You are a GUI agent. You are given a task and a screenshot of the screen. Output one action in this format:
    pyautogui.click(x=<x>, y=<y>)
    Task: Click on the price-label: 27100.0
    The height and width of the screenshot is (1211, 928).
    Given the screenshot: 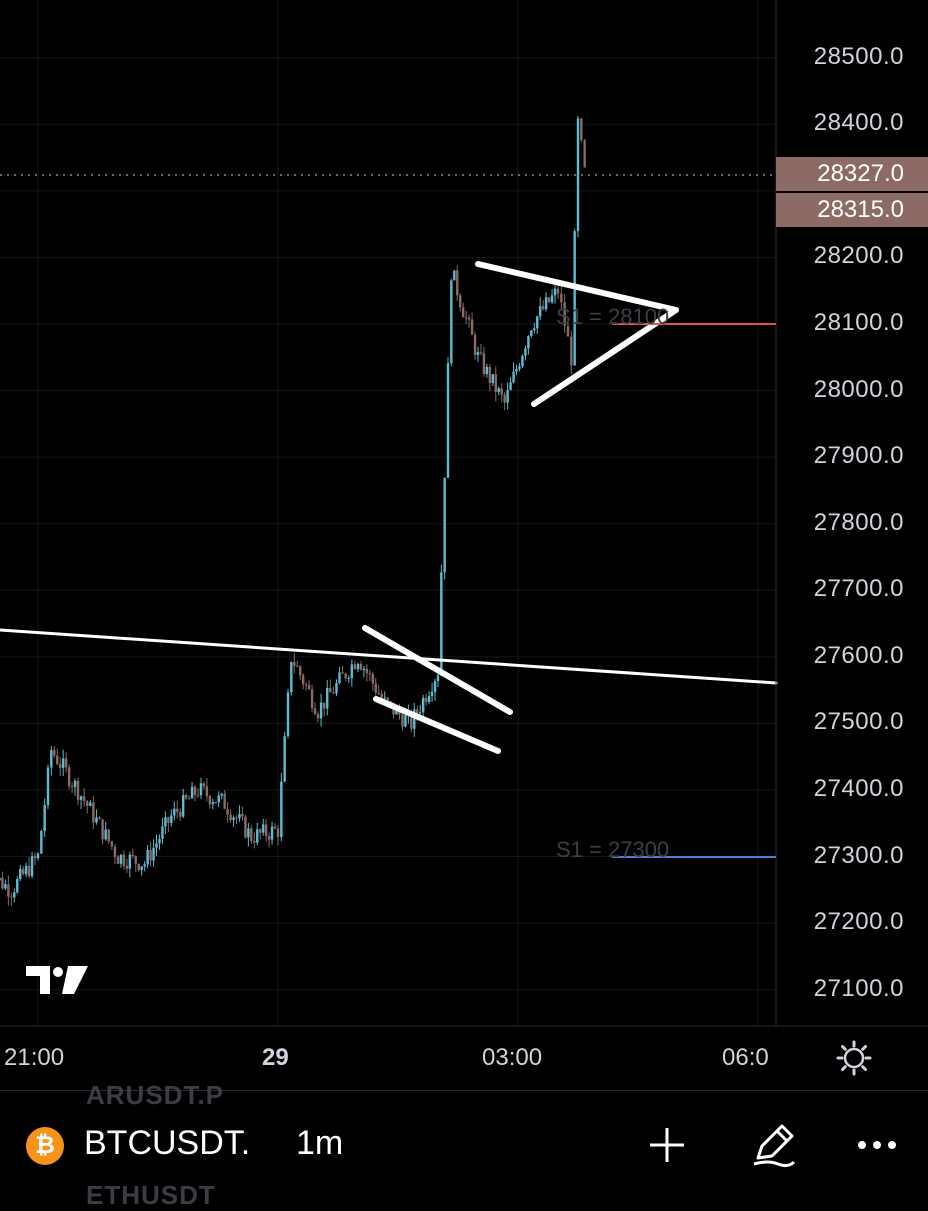 What is the action you would take?
    pyautogui.click(x=858, y=988)
    